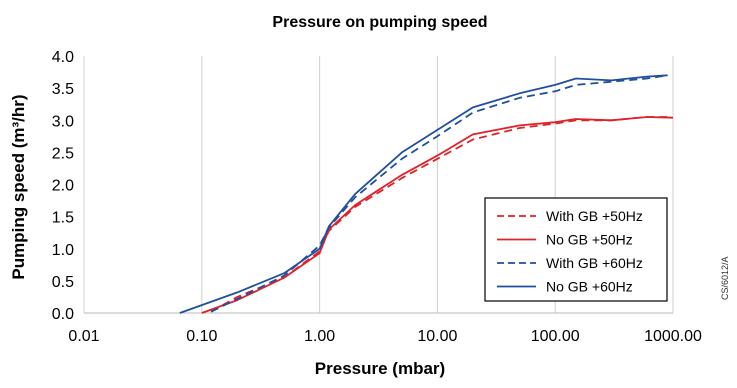 The image size is (737, 388). I want to click on x-tick-label: 0.01, so click(83, 336).